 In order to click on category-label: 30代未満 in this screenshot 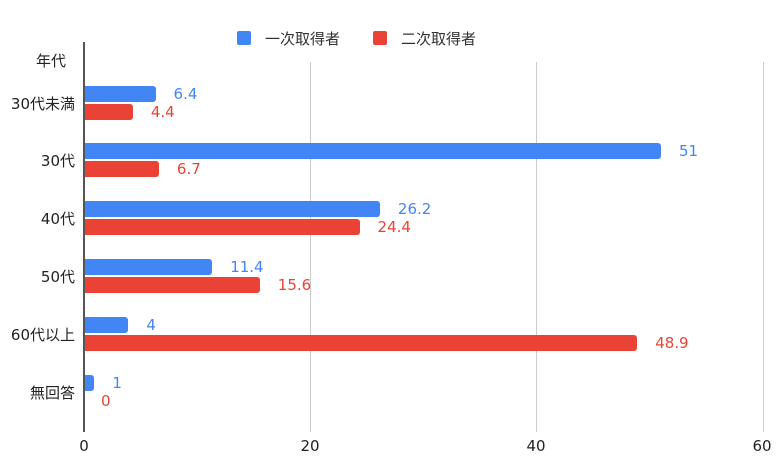, I will do `click(42, 104)`.